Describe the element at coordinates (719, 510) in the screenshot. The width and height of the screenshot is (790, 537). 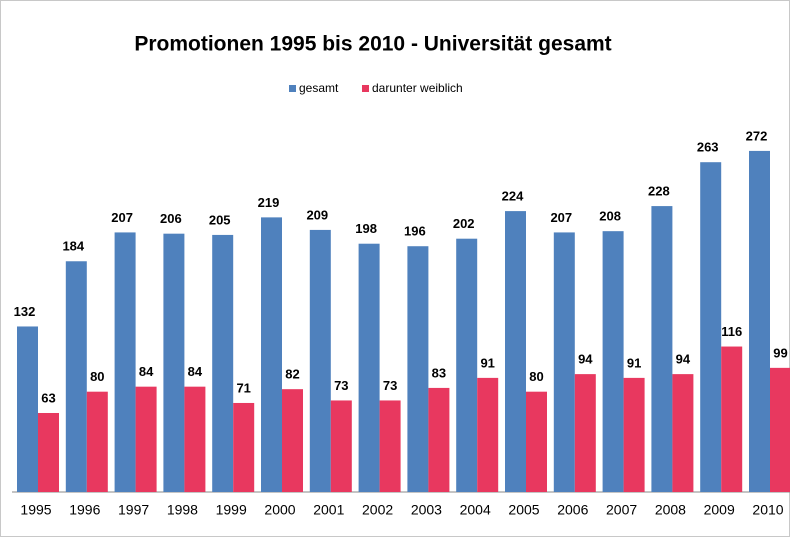
I see `x-tick-label: 2009` at that location.